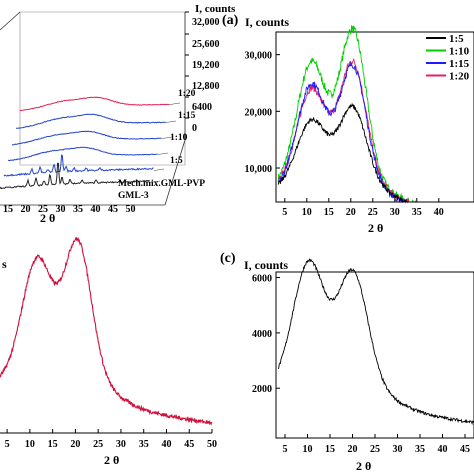 Image resolution: width=474 pixels, height=474 pixels. Describe the element at coordinates (259, 56) in the screenshot. I see `panel-a-ytick-label: 30,000` at that location.